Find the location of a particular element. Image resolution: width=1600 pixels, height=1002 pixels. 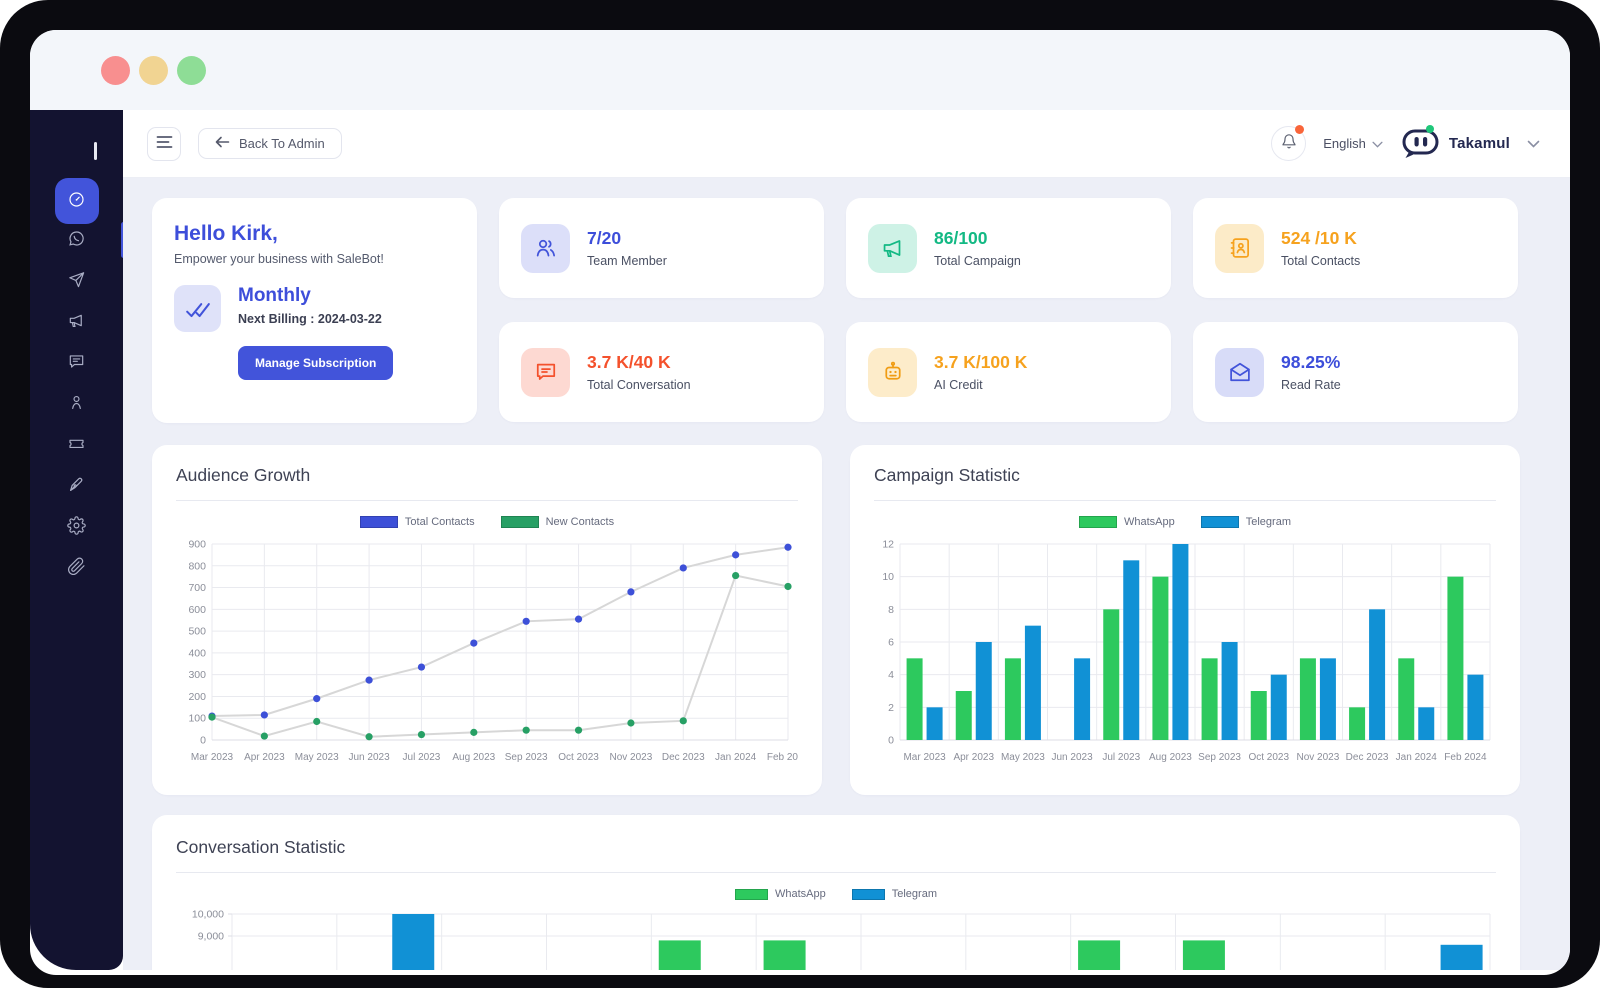

ticket-icon is located at coordinates (76, 445).